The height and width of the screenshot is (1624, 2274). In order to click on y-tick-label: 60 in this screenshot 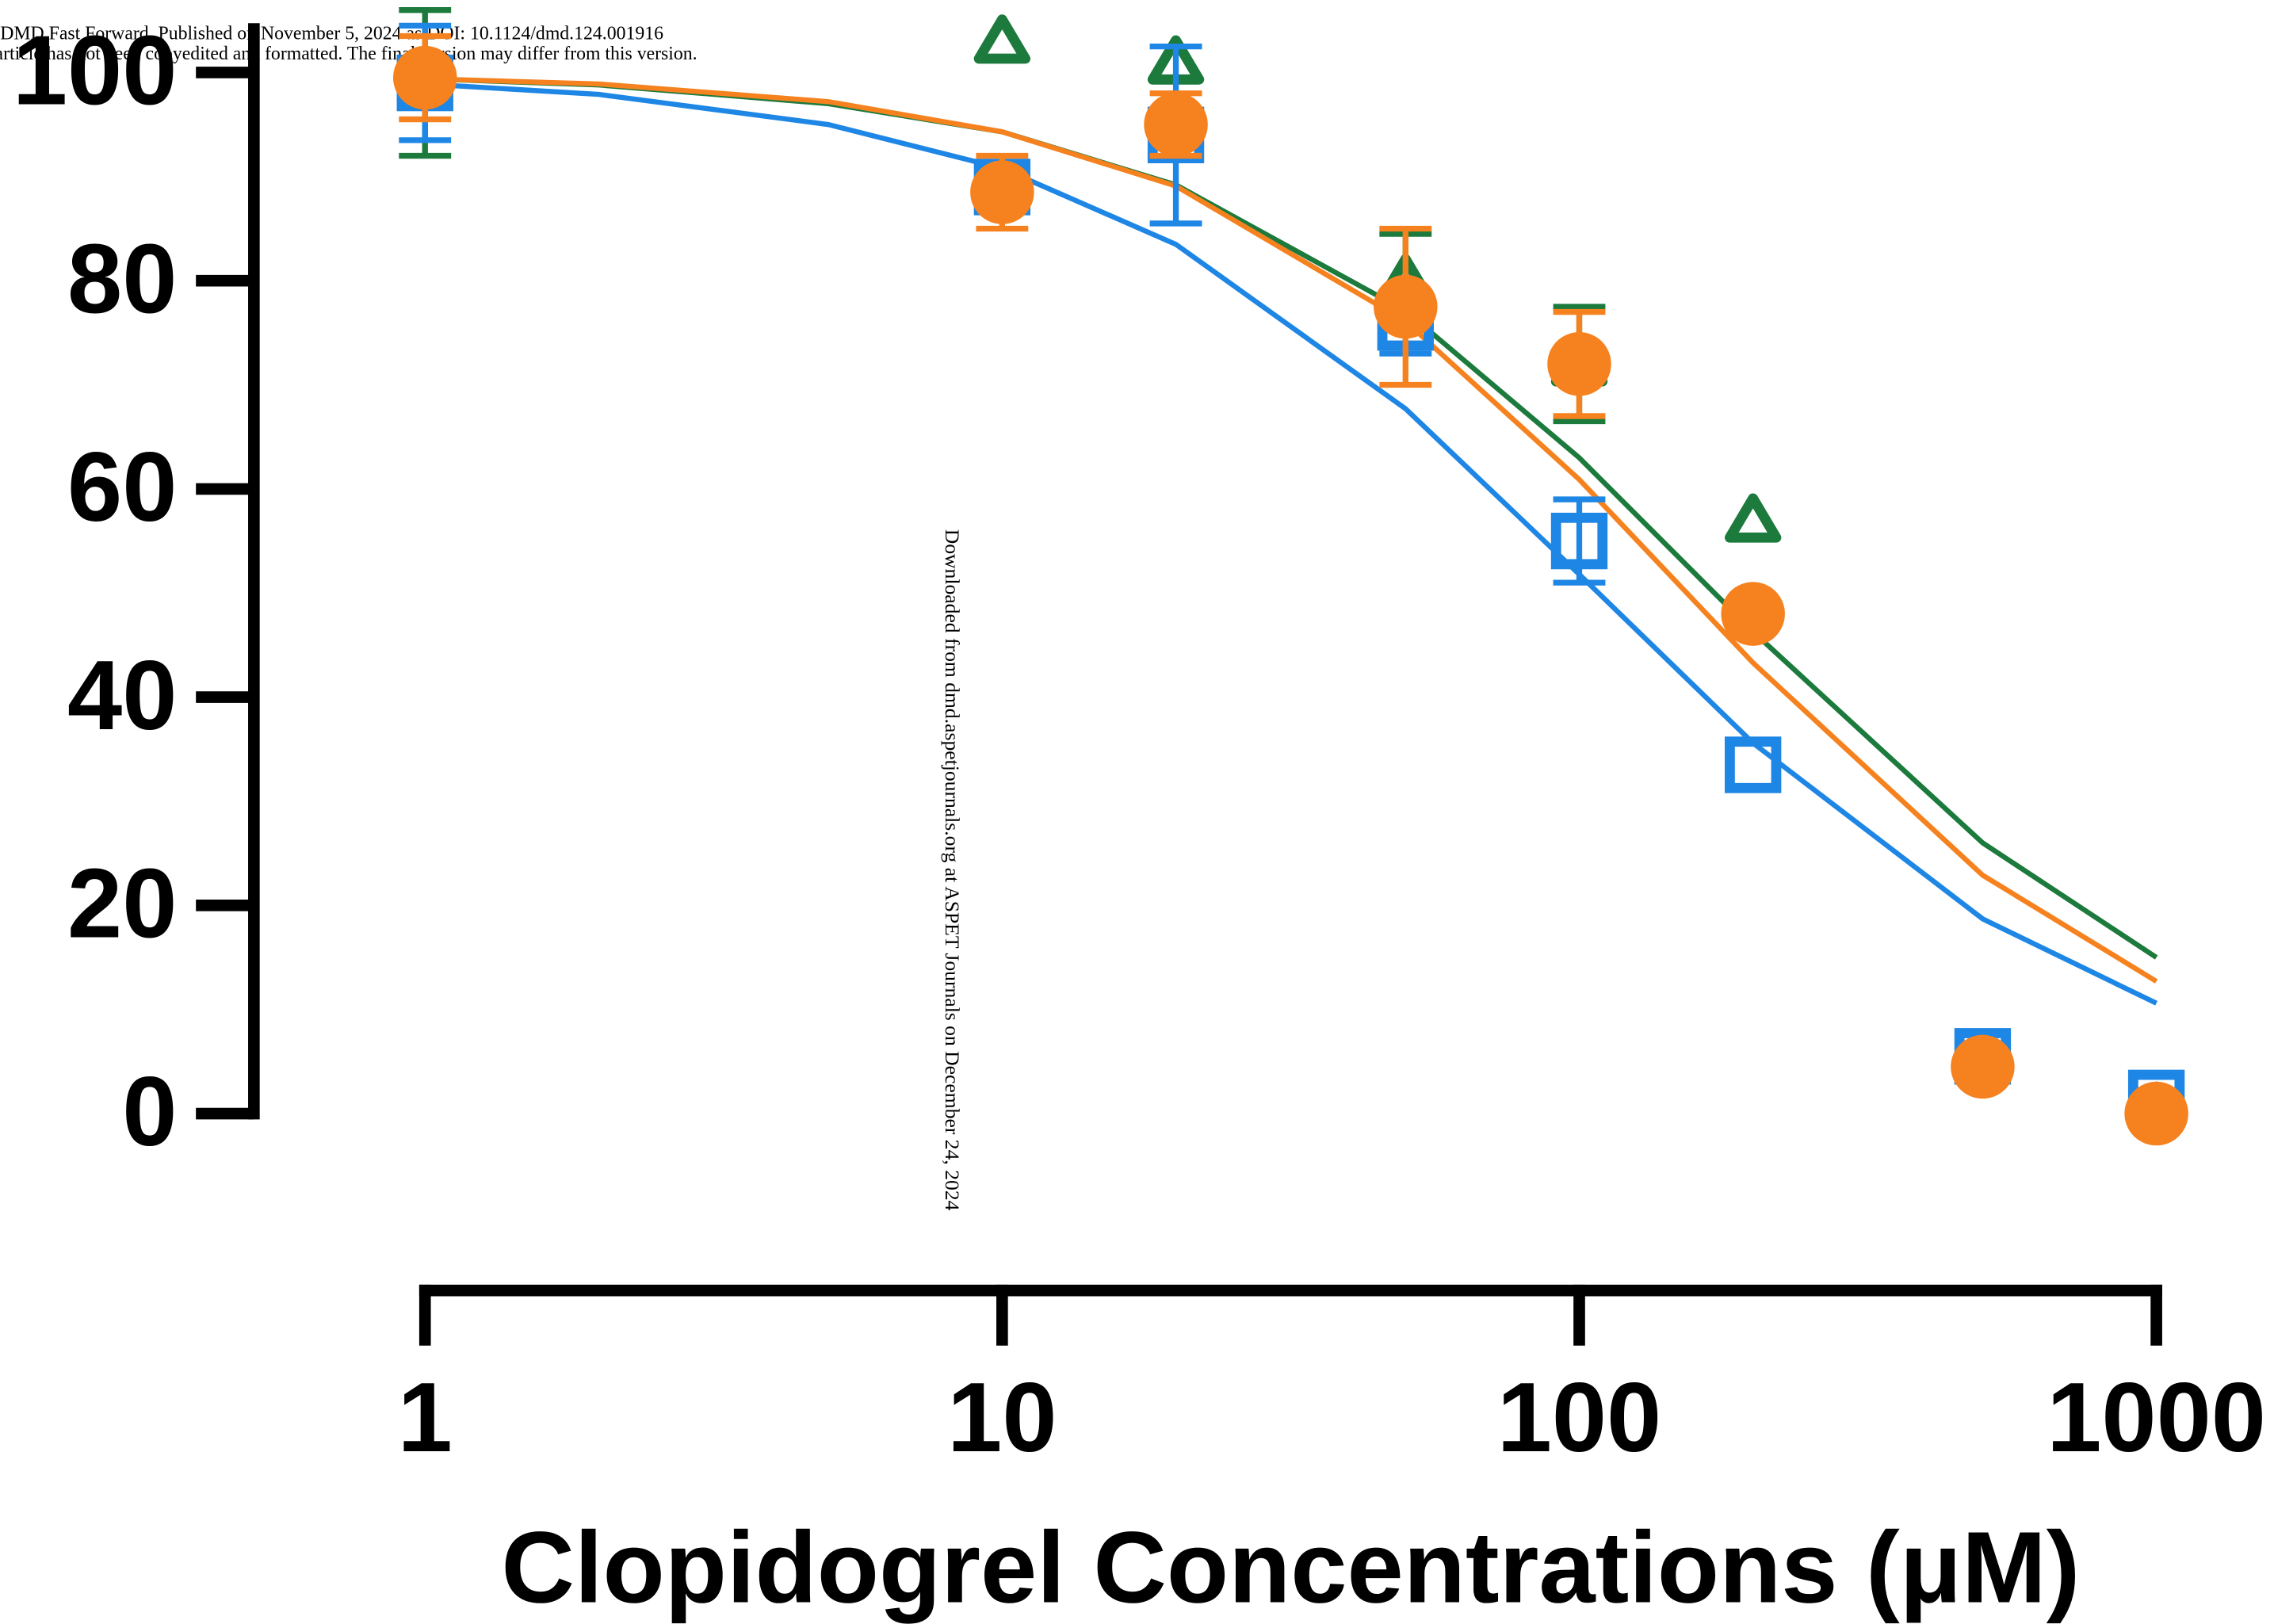, I will do `click(122, 487)`.